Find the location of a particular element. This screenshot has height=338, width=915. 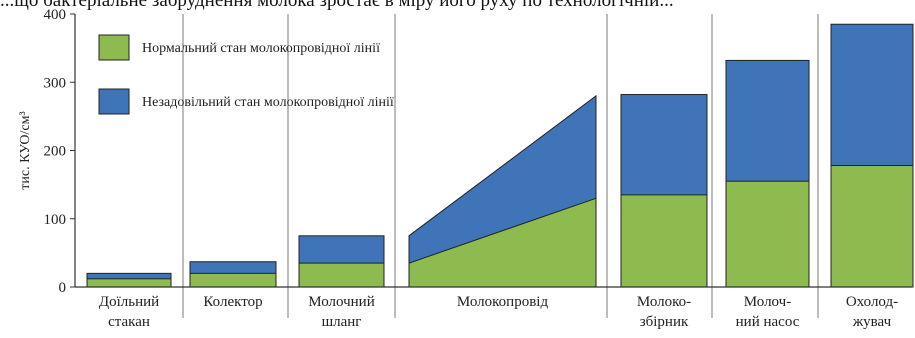

category-label: Доїльний is located at coordinates (129, 302).